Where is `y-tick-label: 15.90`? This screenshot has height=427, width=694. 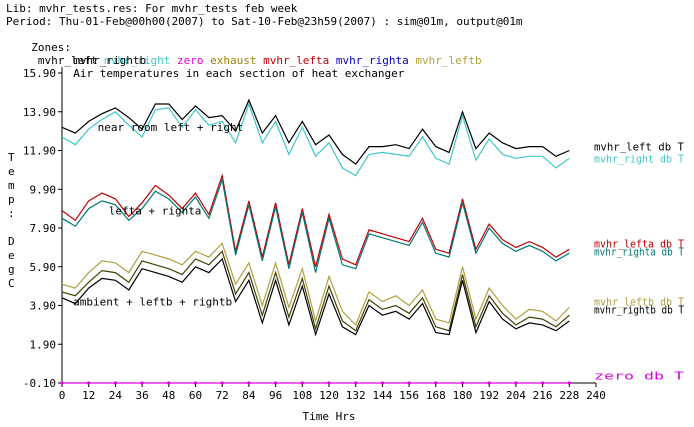 y-tick-label: 15.90 is located at coordinates (39, 73).